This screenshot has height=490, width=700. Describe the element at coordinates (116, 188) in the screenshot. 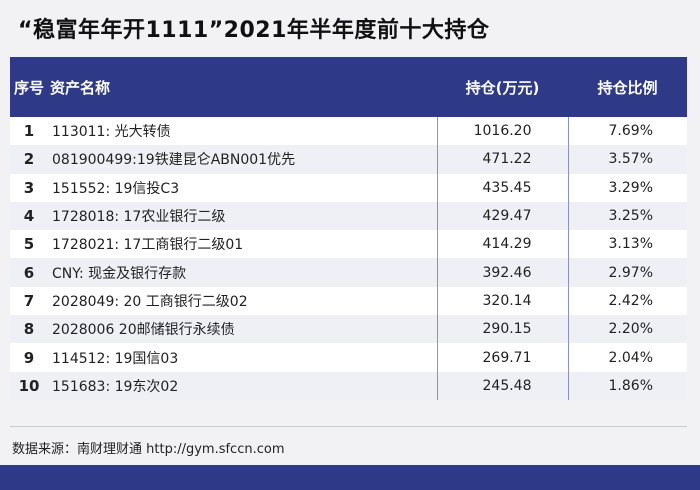

I see `row-name: 151552: 19信投C3` at that location.